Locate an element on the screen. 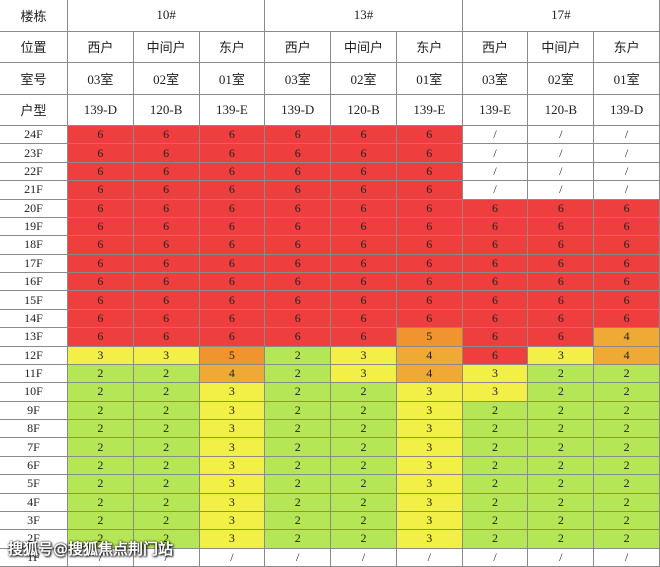 The image size is (660, 567). room-number: 01室 is located at coordinates (627, 79).